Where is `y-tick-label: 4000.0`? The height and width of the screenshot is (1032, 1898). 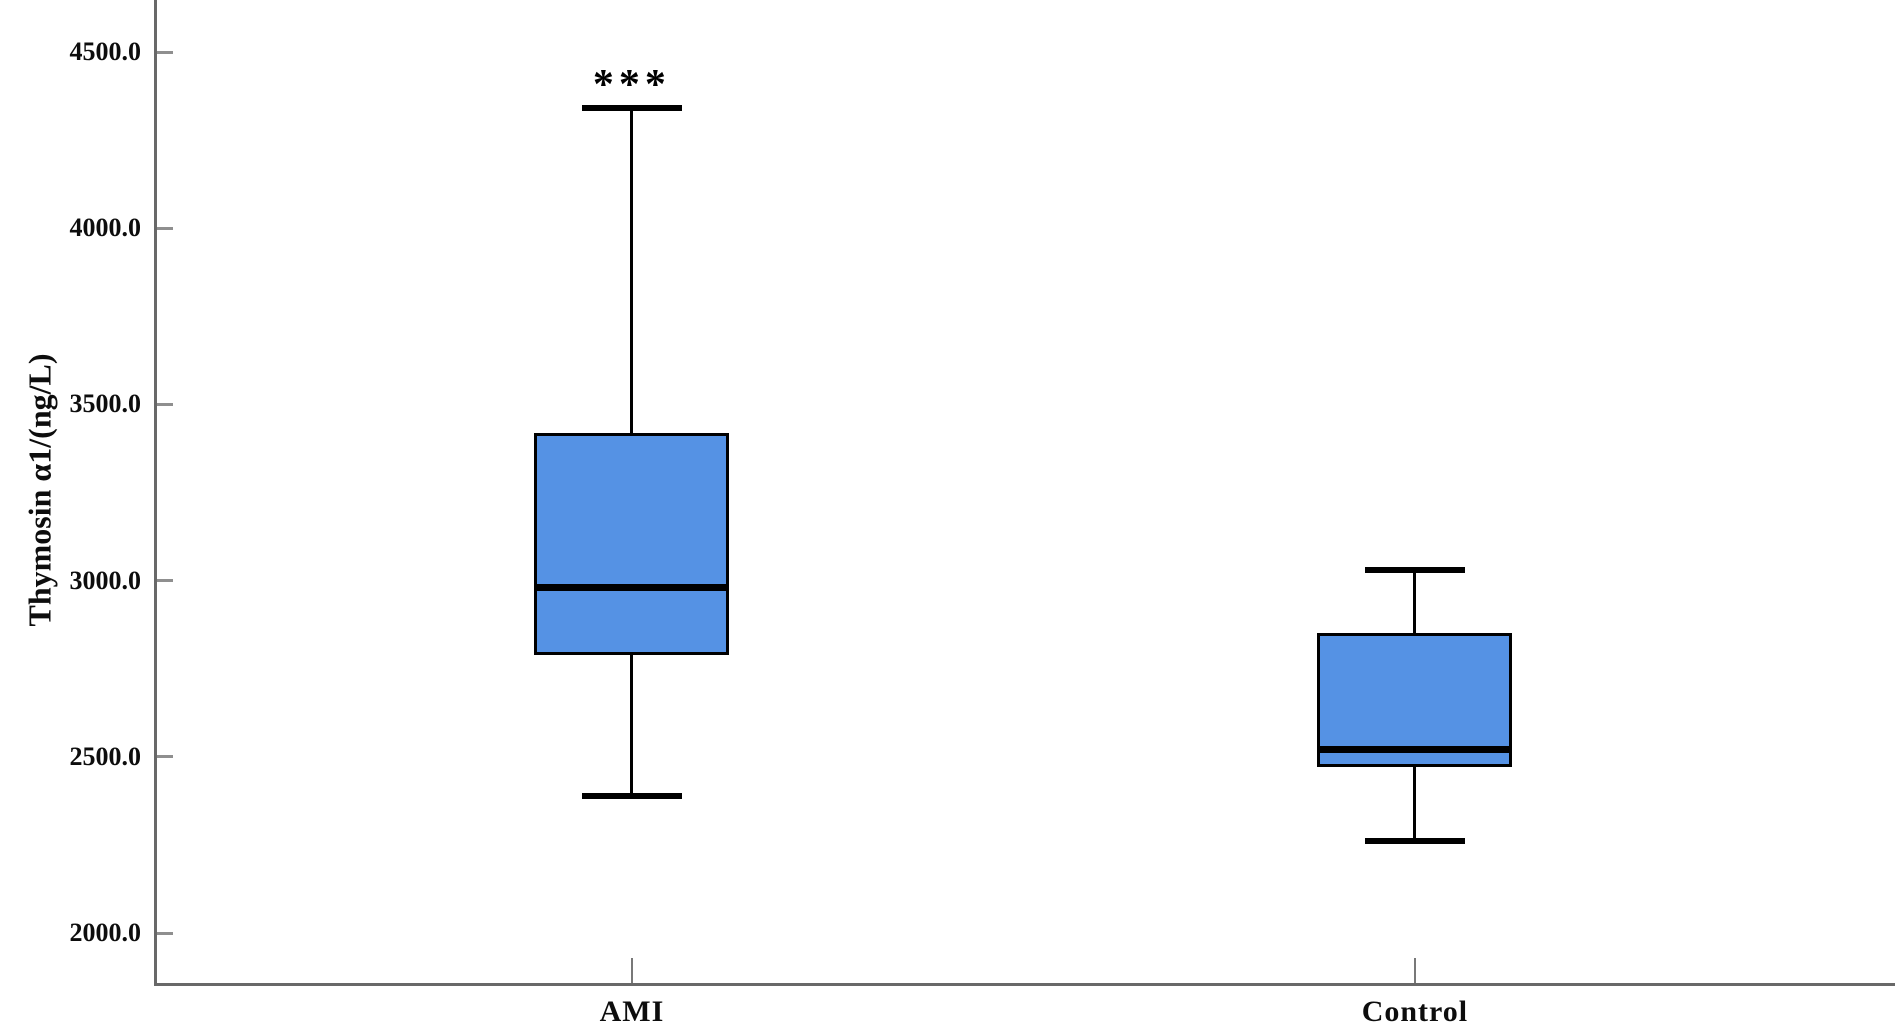 y-tick-label: 4000.0 is located at coordinates (105, 228).